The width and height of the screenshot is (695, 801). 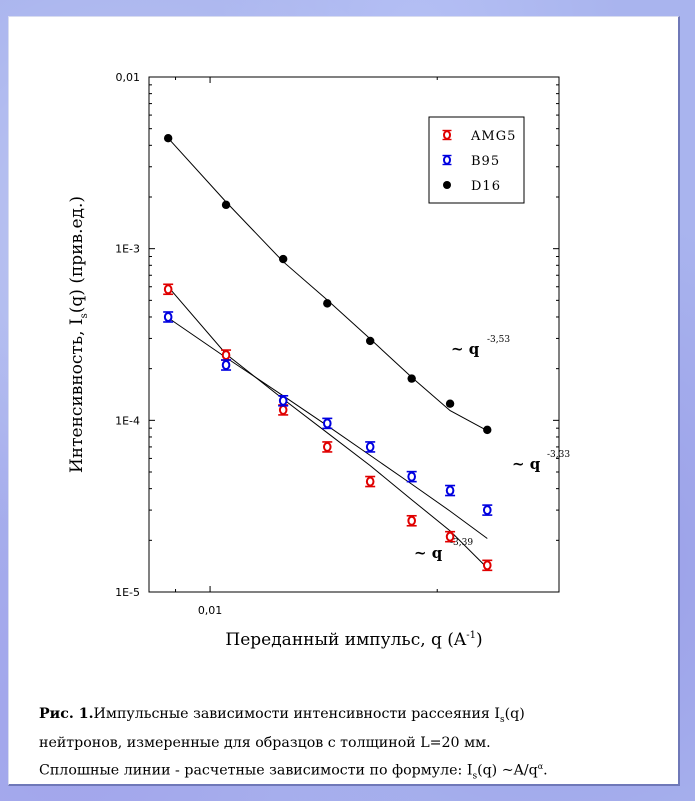 I want to click on y-axis-label: Интенсивность, Is(q) (прив.ед.), so click(x=78, y=334).